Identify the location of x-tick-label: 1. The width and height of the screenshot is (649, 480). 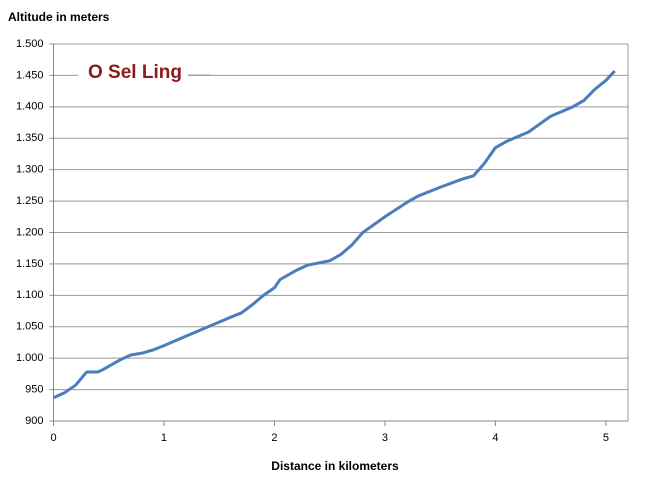
(164, 438).